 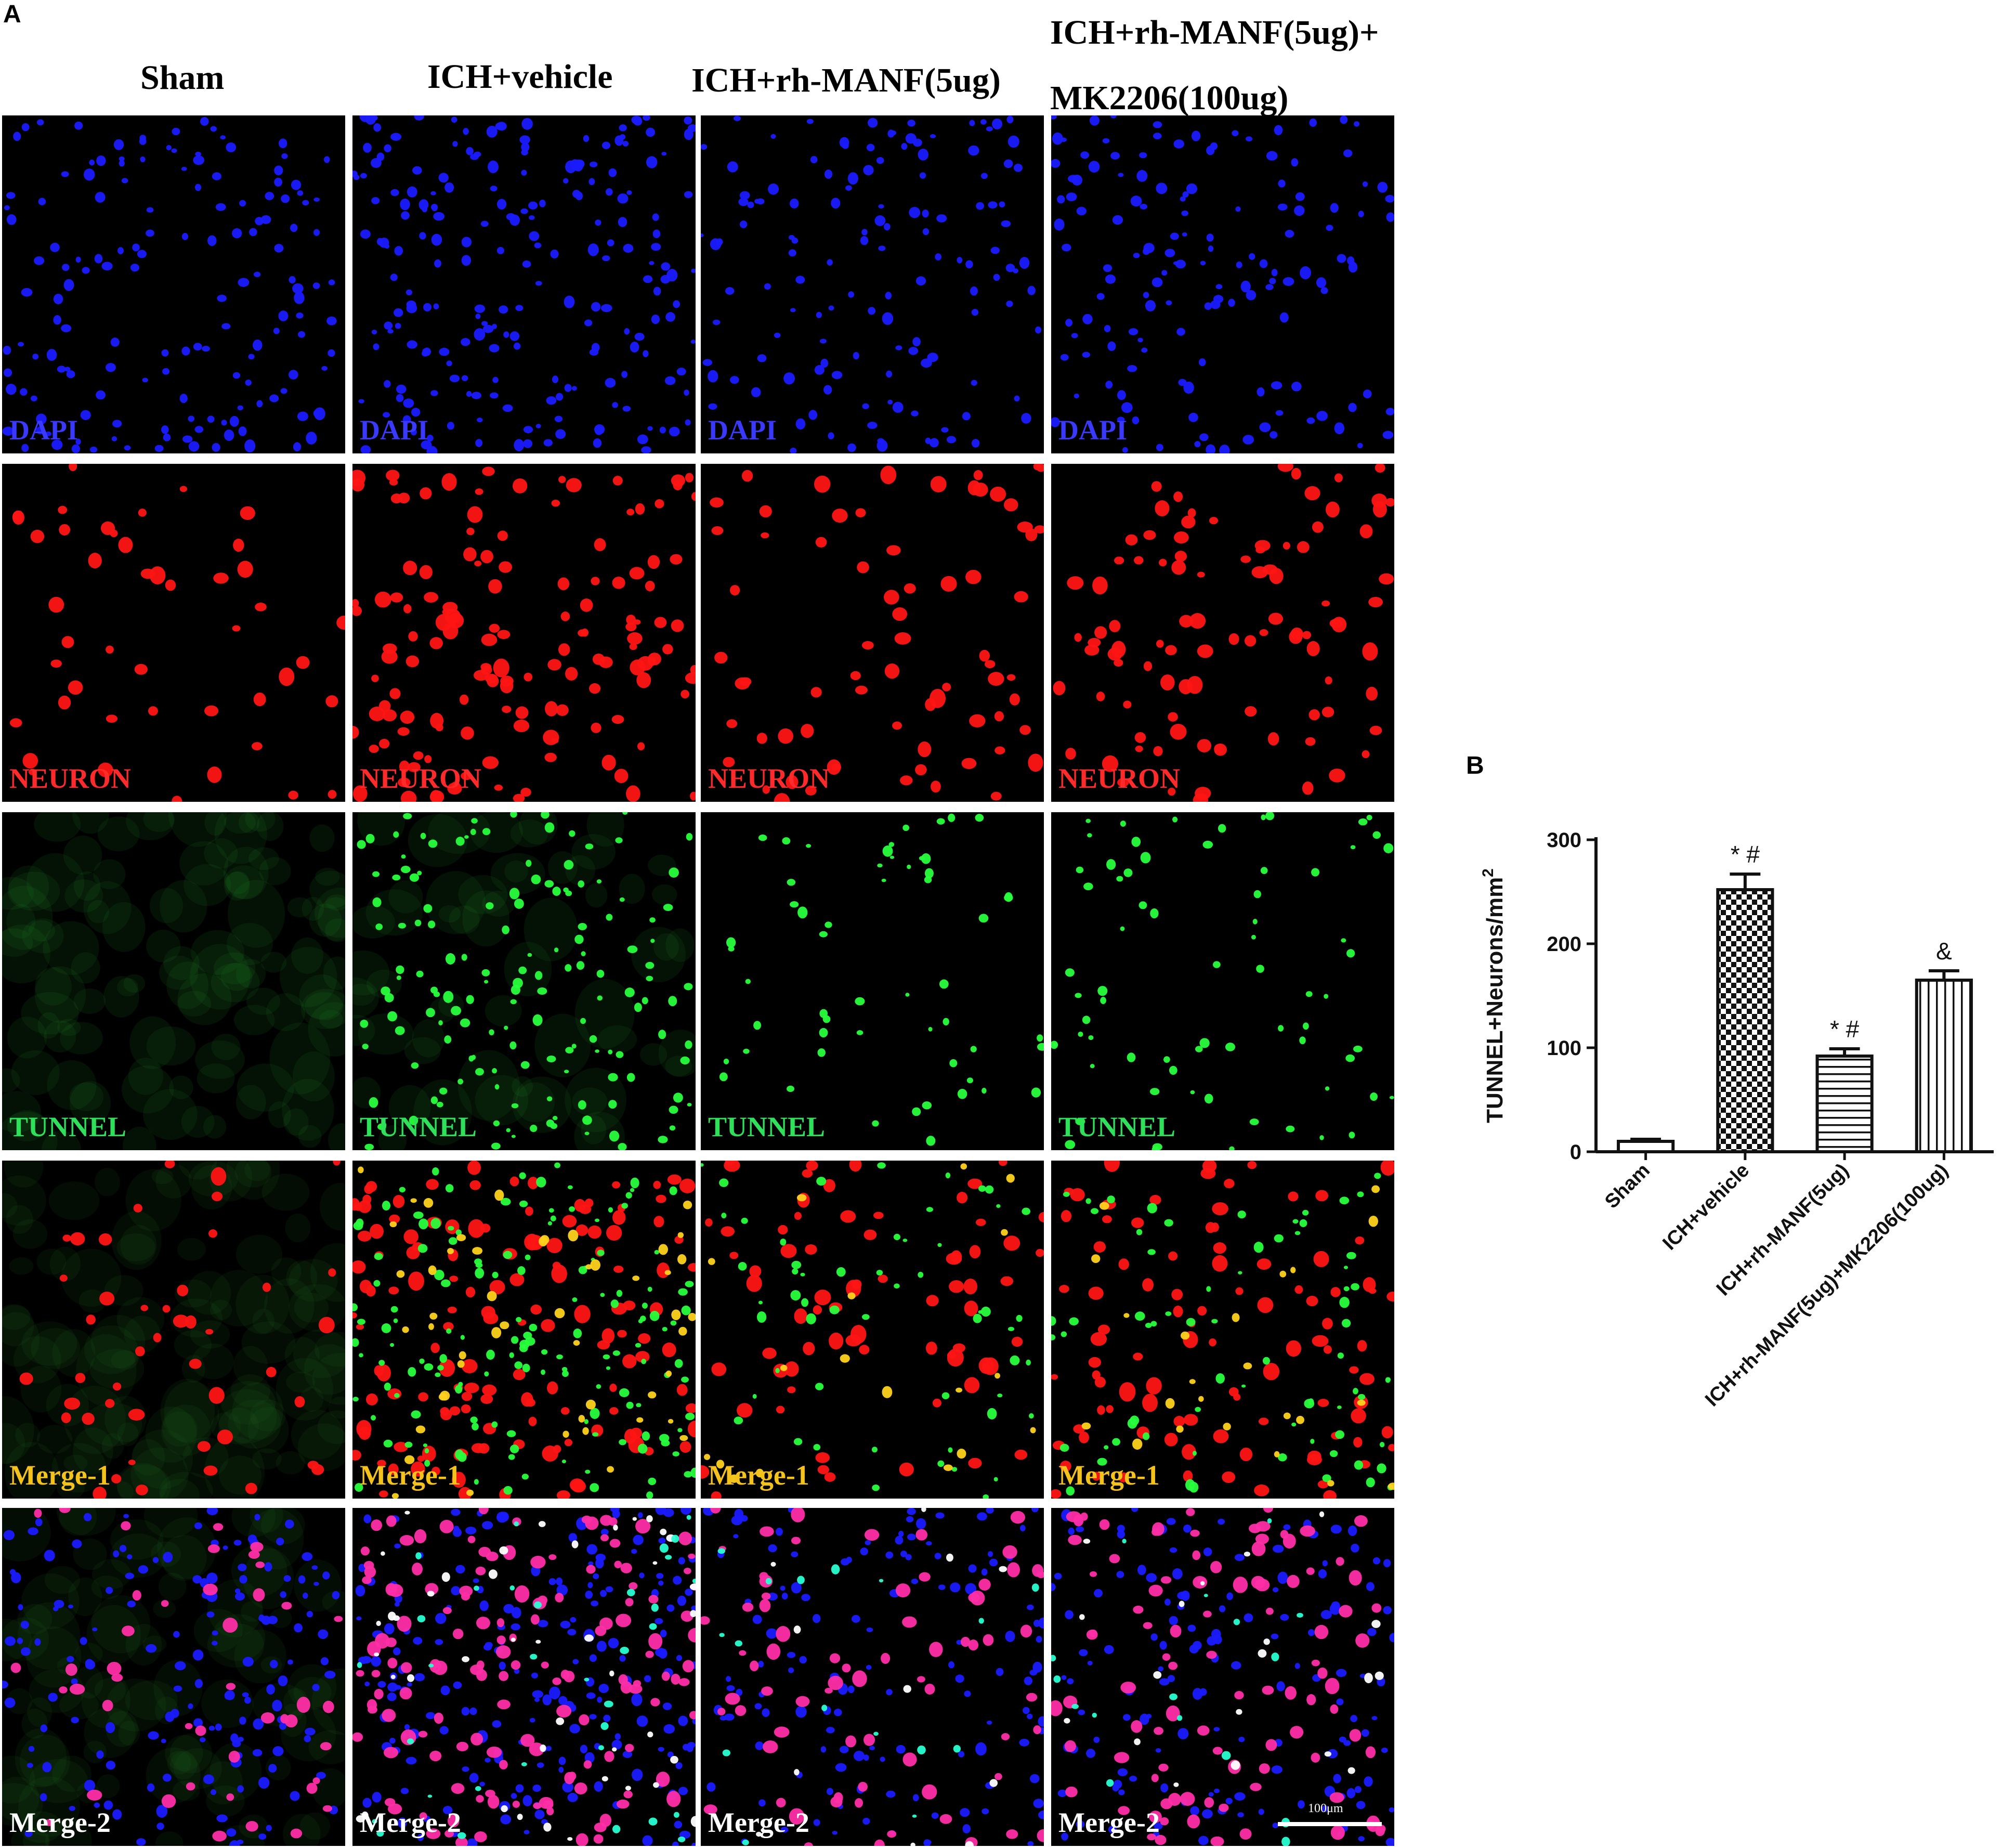 What do you see at coordinates (1627, 1186) in the screenshot?
I see `x-tick-label: Sham` at bounding box center [1627, 1186].